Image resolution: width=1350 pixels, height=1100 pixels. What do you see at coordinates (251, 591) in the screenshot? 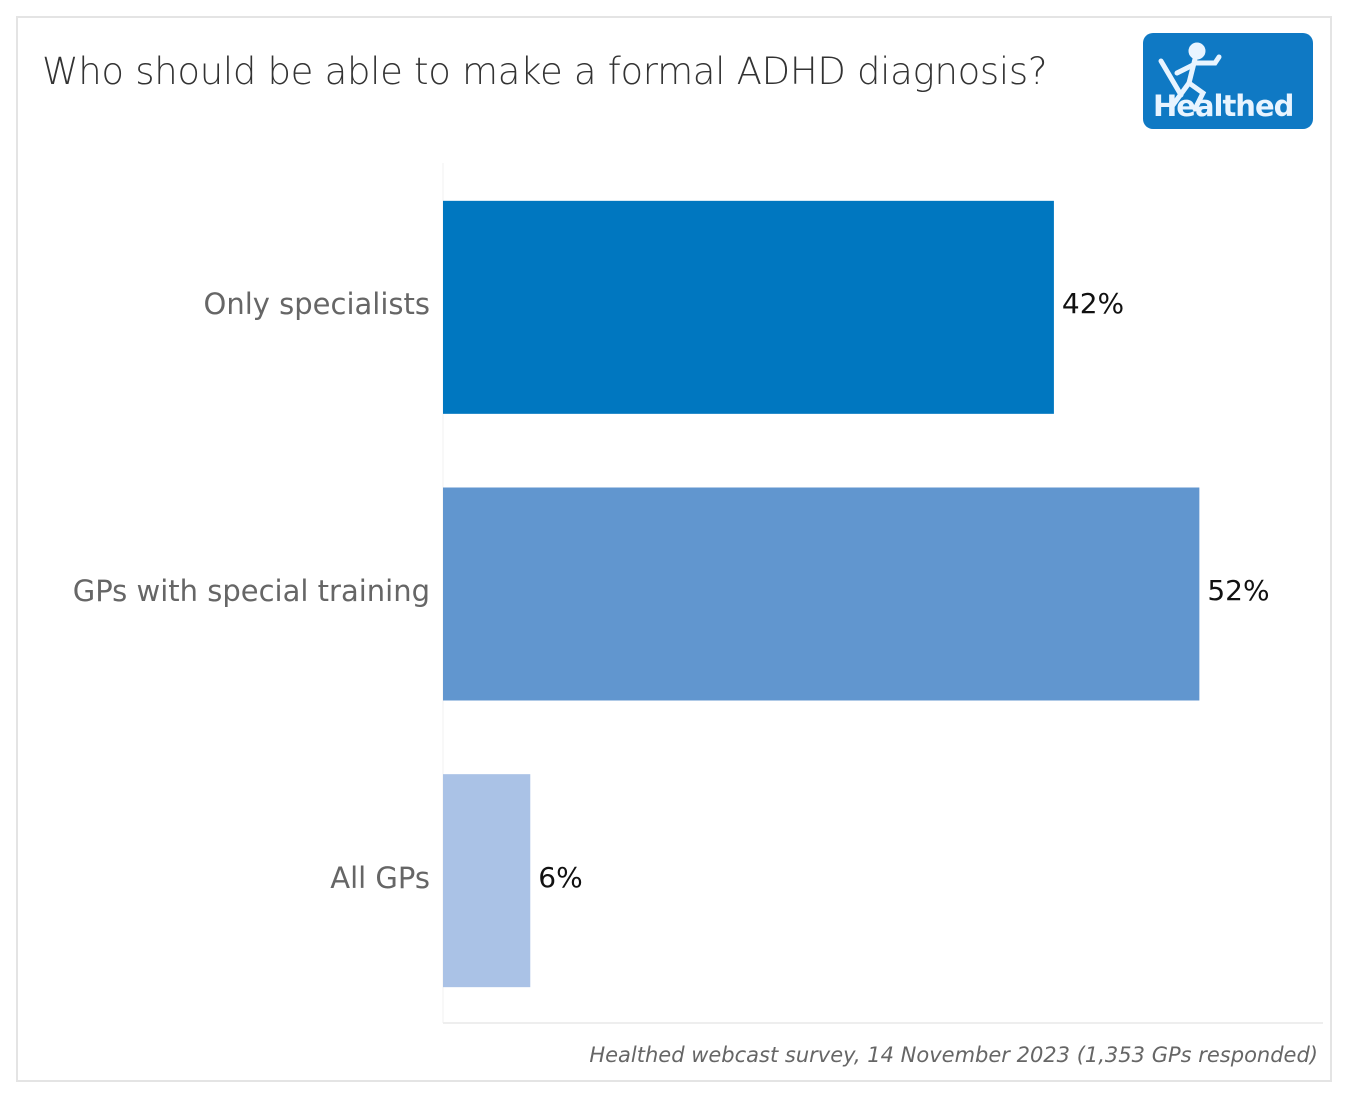
I see `category-label: GPs with special training` at bounding box center [251, 591].